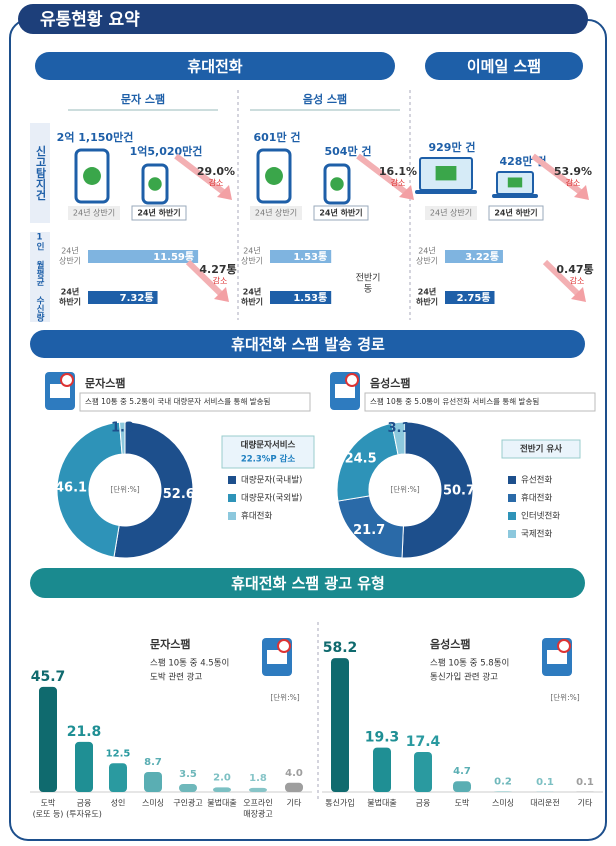 The height and width of the screenshot is (846, 616). What do you see at coordinates (222, 777) in the screenshot?
I see `value-label: 2.0` at bounding box center [222, 777].